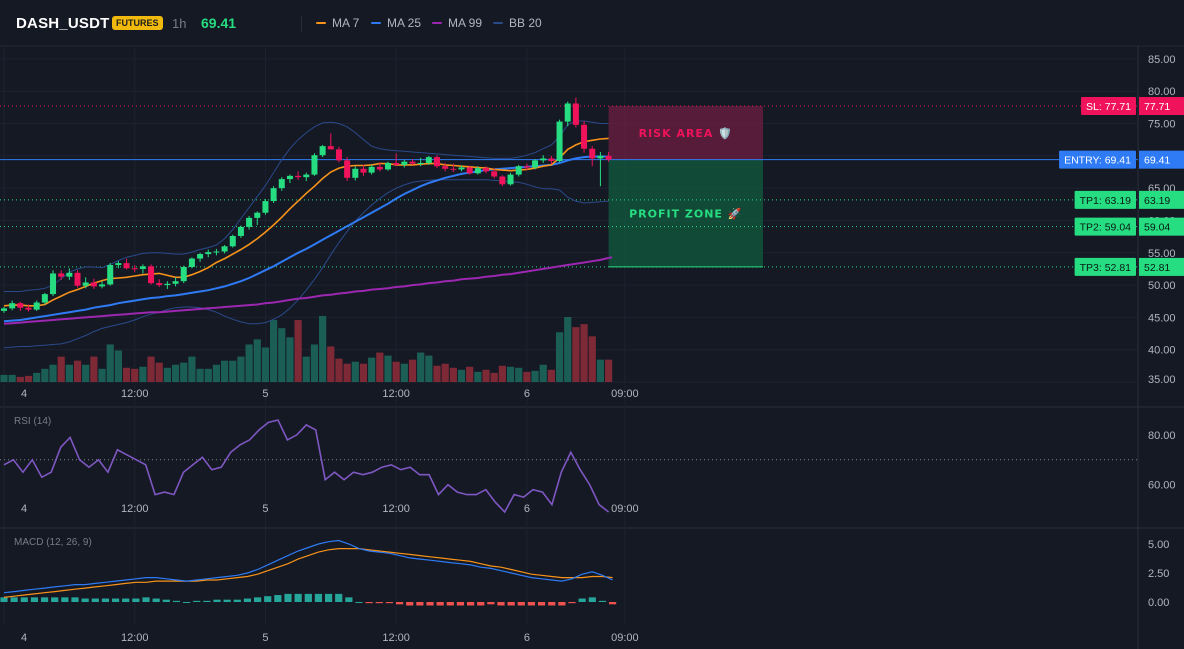  What do you see at coordinates (1157, 268) in the screenshot?
I see `tp3-axis-value: 52.81` at bounding box center [1157, 268].